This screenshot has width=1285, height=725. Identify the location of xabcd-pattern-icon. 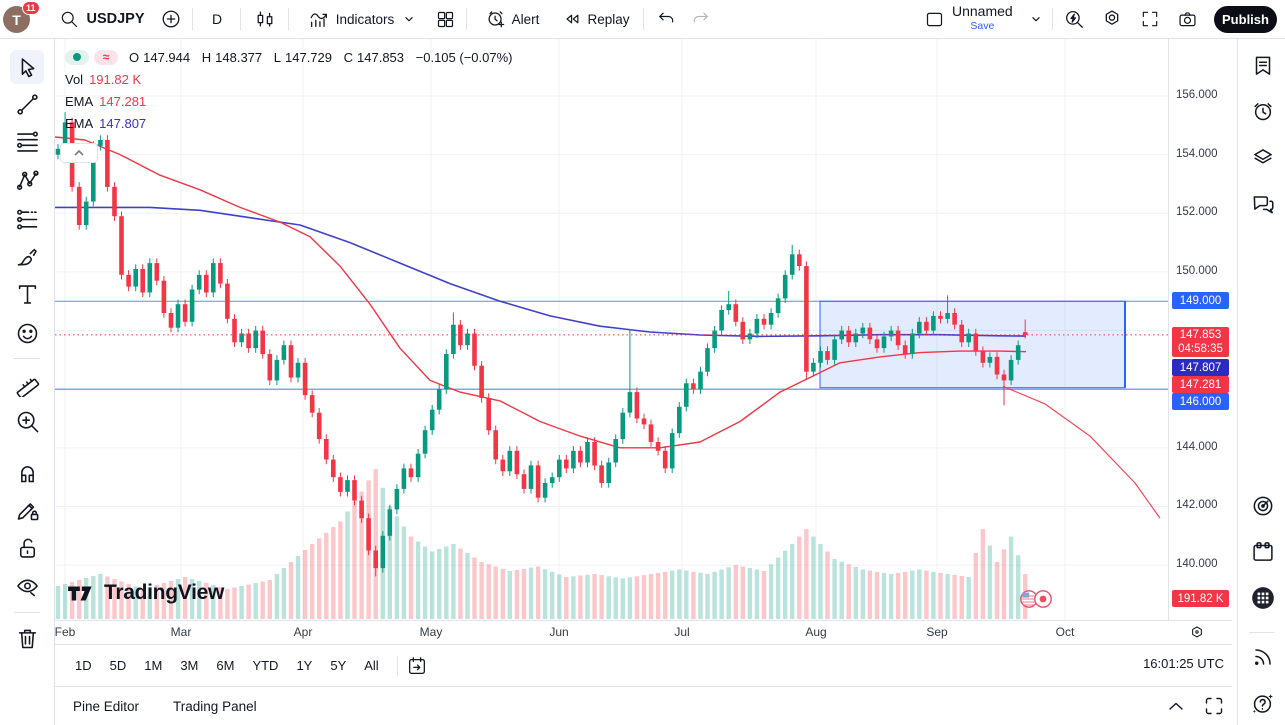
(27, 180).